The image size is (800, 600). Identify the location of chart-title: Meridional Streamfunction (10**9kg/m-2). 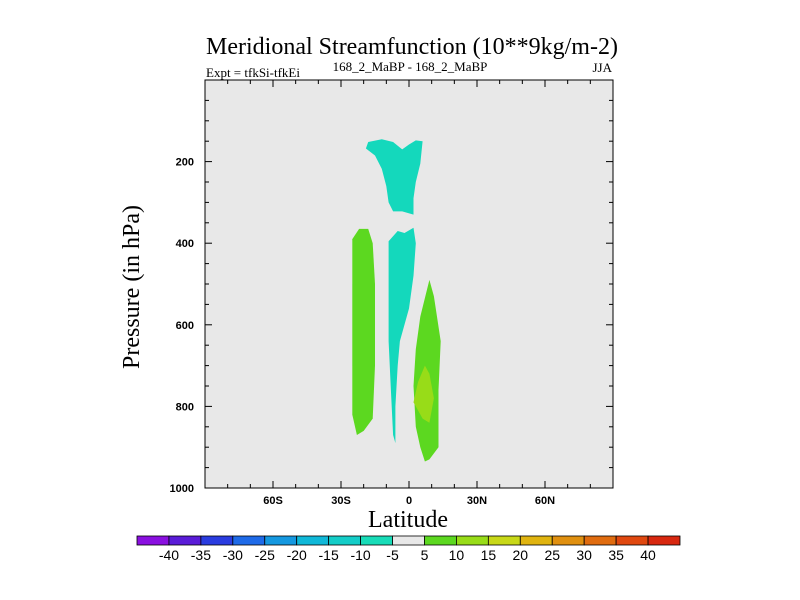
(412, 47).